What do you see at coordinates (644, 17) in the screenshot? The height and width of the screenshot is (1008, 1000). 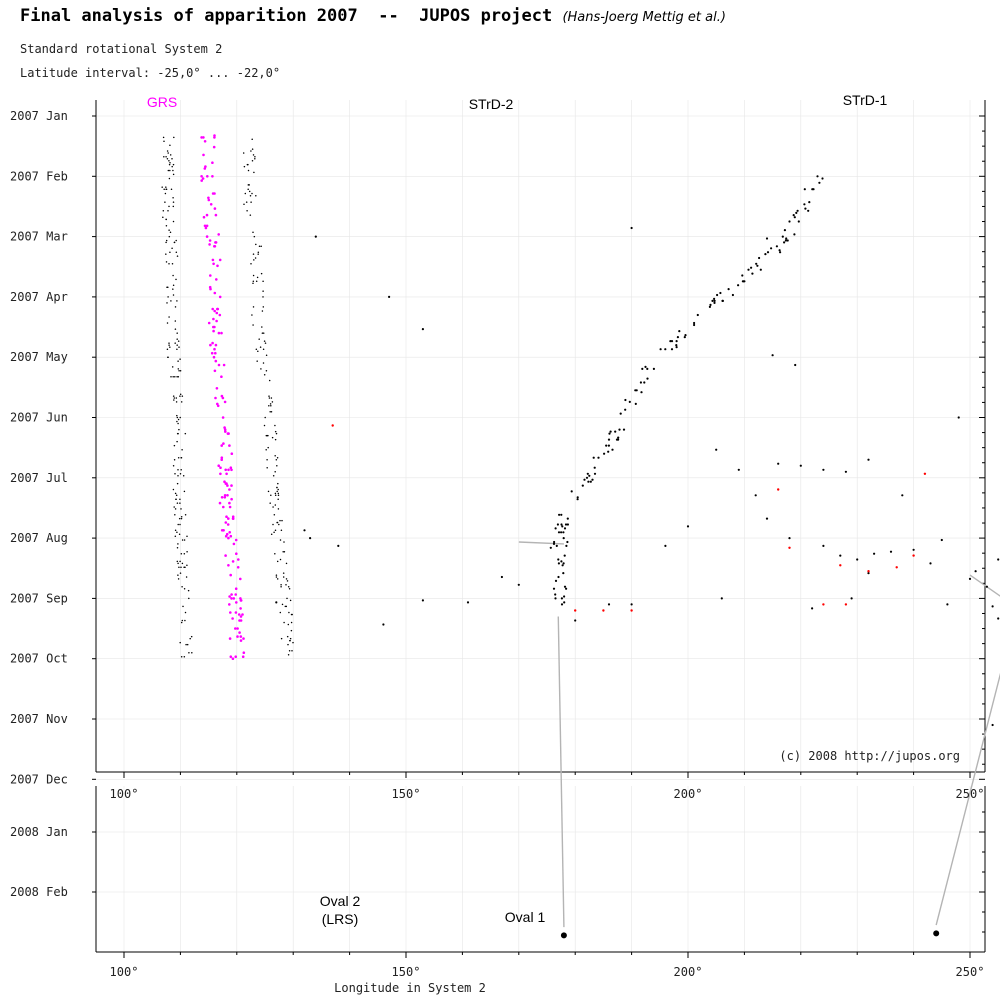 I see `chart-authors: (Hans-Joerg Mettig et al.)` at bounding box center [644, 17].